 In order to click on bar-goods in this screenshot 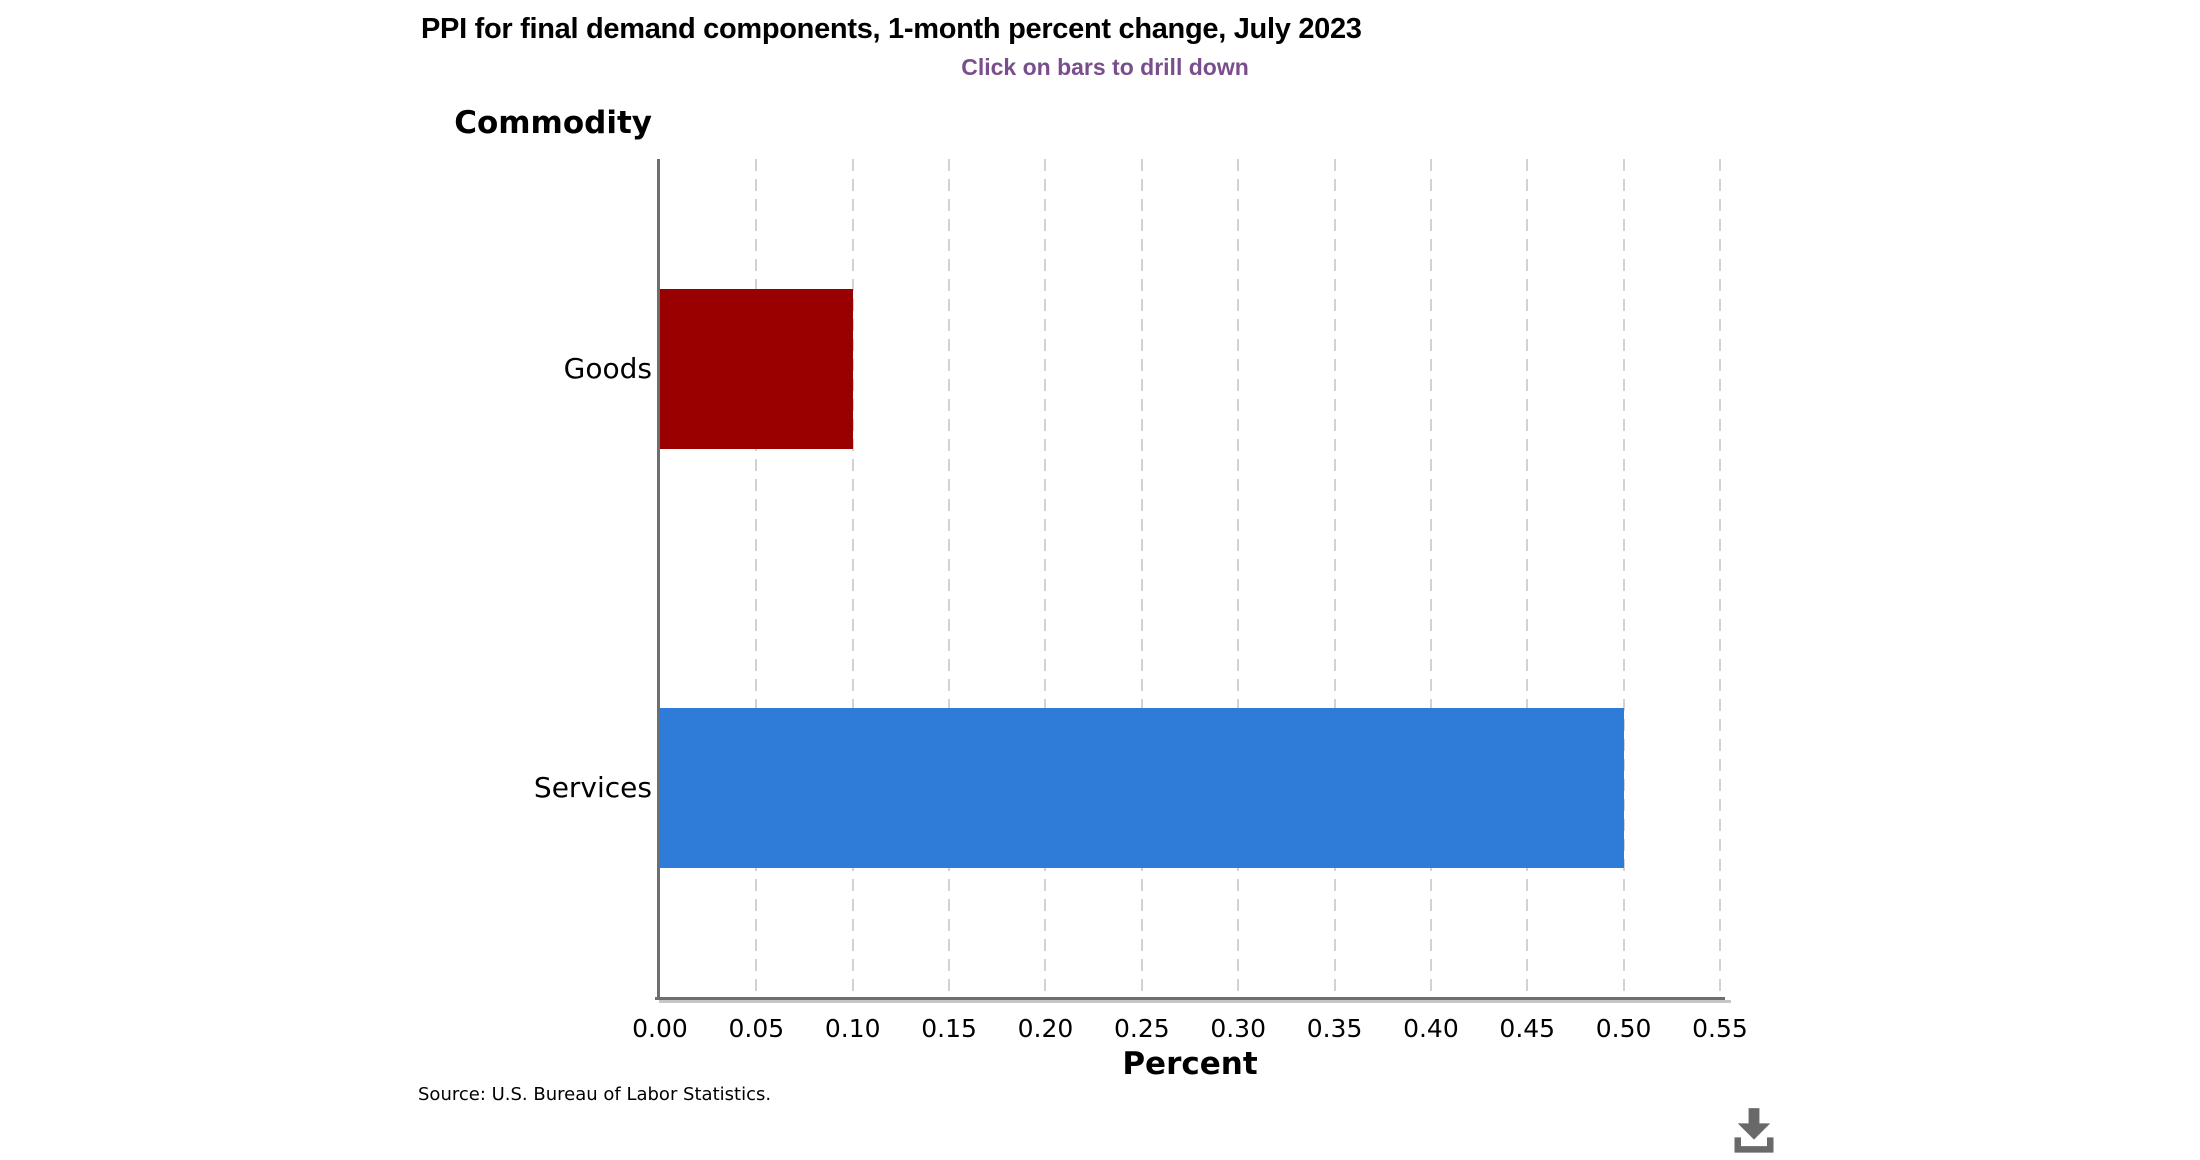, I will do `click(756, 368)`.